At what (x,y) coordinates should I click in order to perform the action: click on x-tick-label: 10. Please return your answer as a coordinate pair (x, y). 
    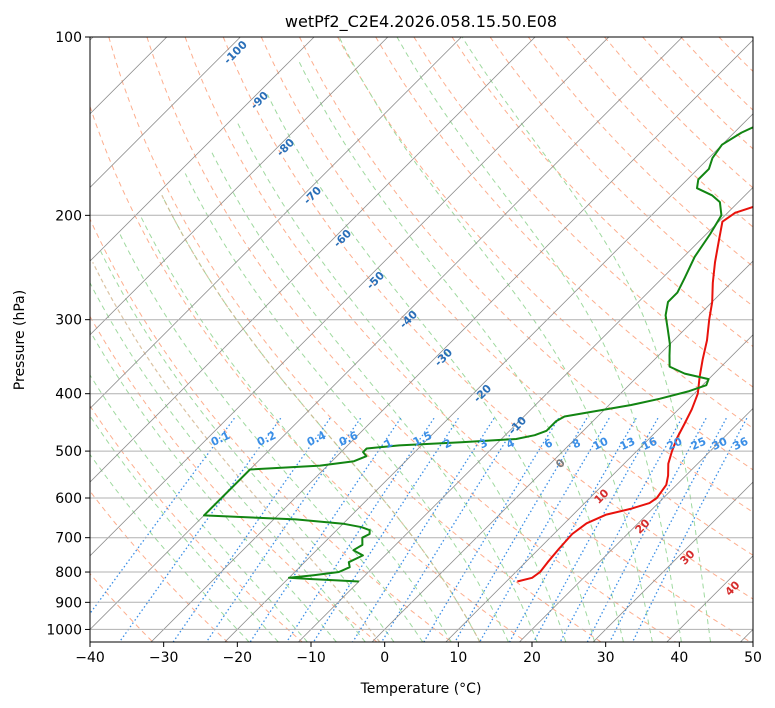
    Looking at the image, I should click on (458, 658).